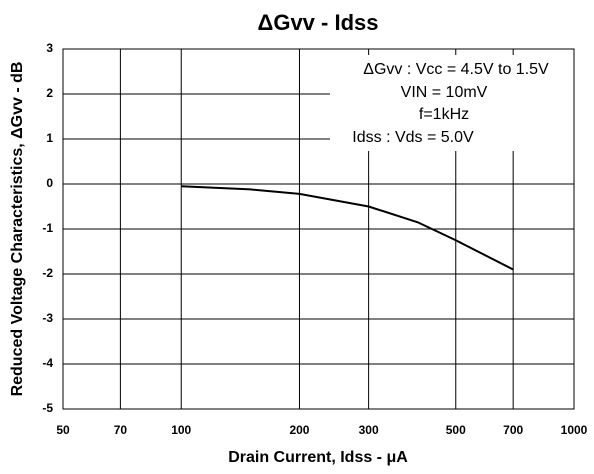 The height and width of the screenshot is (474, 594). Describe the element at coordinates (318, 22) in the screenshot. I see `chart-title: ΔGvv - Idss` at that location.